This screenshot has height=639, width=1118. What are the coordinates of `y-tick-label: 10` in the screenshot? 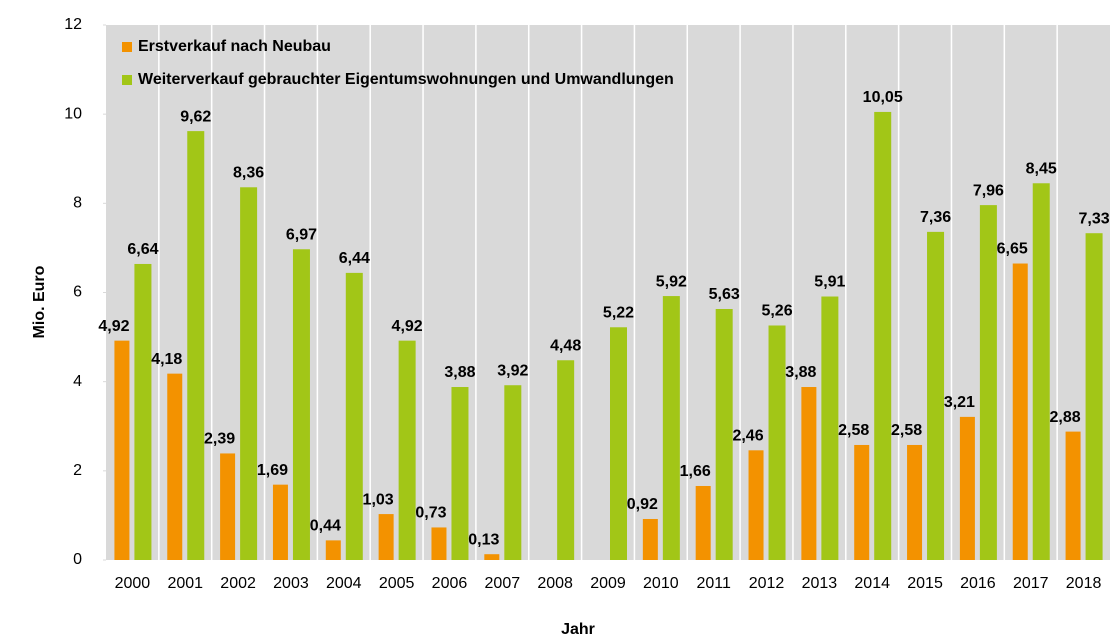 It's located at (73, 113).